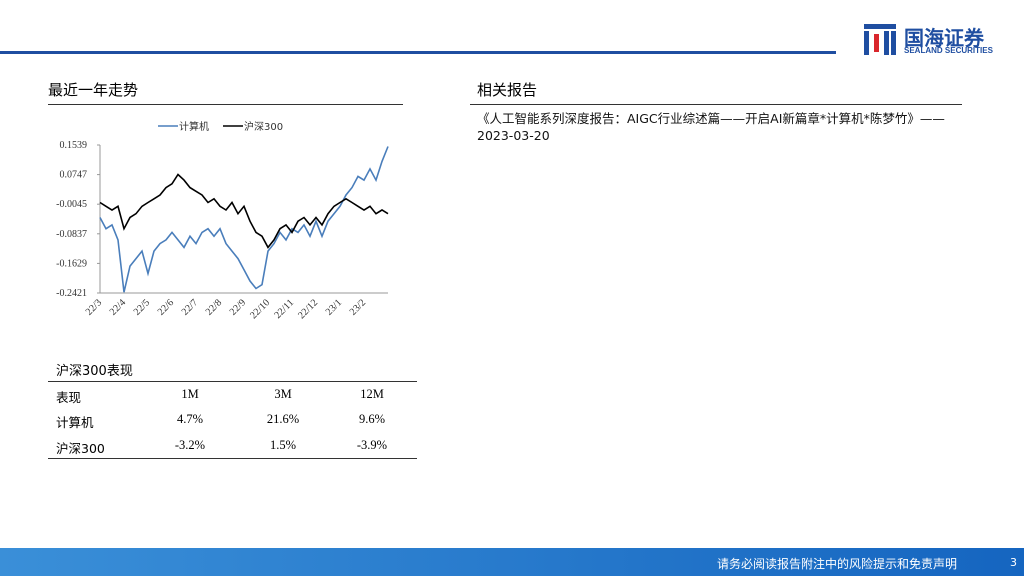 The width and height of the screenshot is (1024, 576). What do you see at coordinates (166, 307) in the screenshot?
I see `x-tick-label: 22/6` at bounding box center [166, 307].